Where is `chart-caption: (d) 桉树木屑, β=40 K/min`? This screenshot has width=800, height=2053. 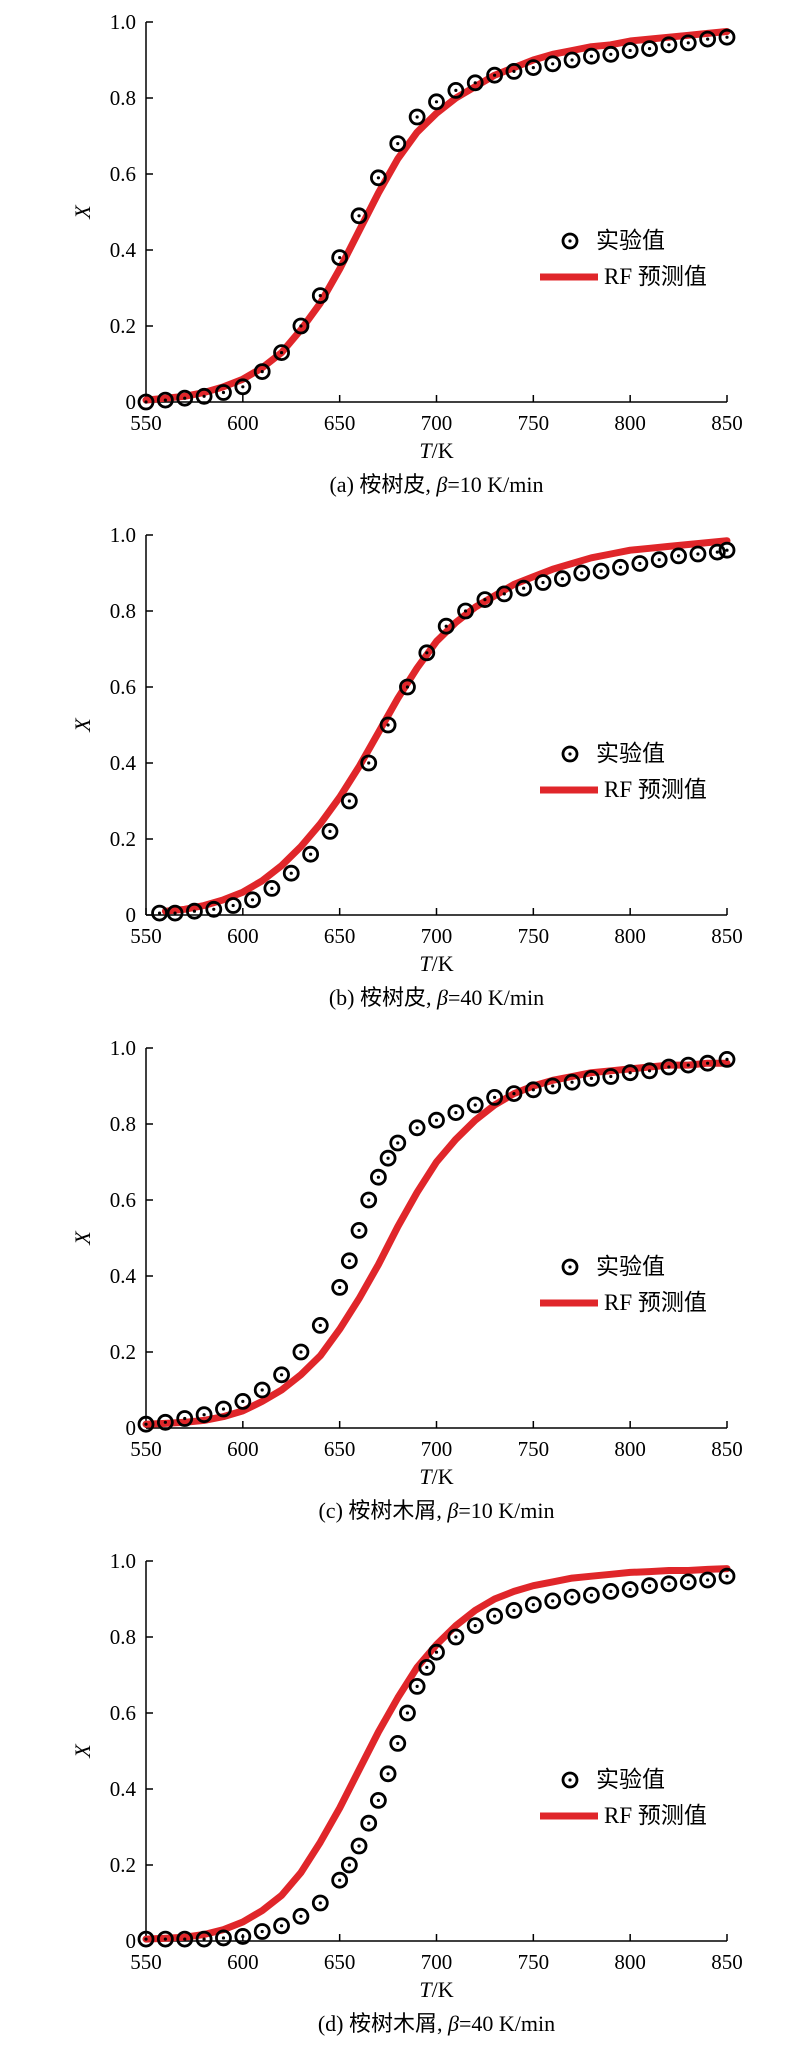 chart-caption: (d) 桉树木屑, β=40 K/min is located at coordinates (436, 2023).